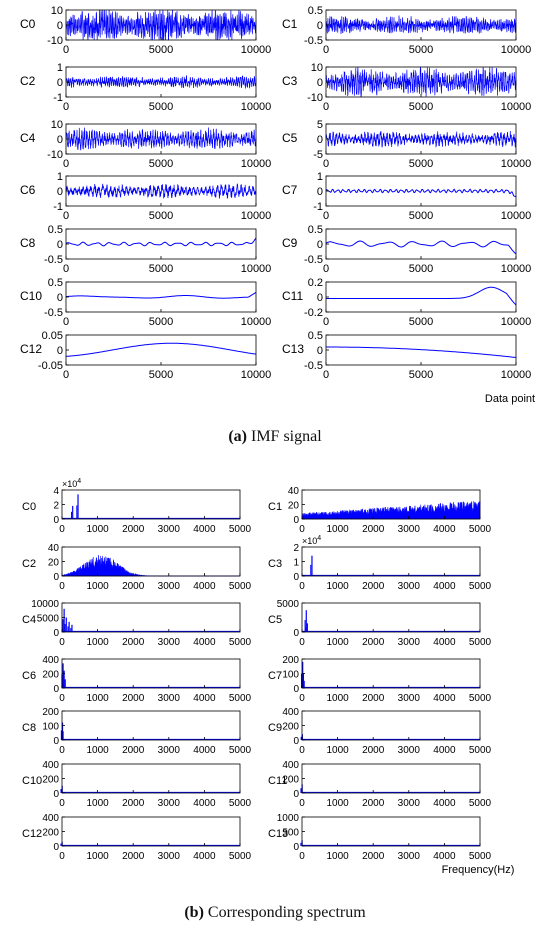 The width and height of the screenshot is (550, 939). What do you see at coordinates (315, 283) in the screenshot?
I see `imf-ytick-label: 0.2` at bounding box center [315, 283].